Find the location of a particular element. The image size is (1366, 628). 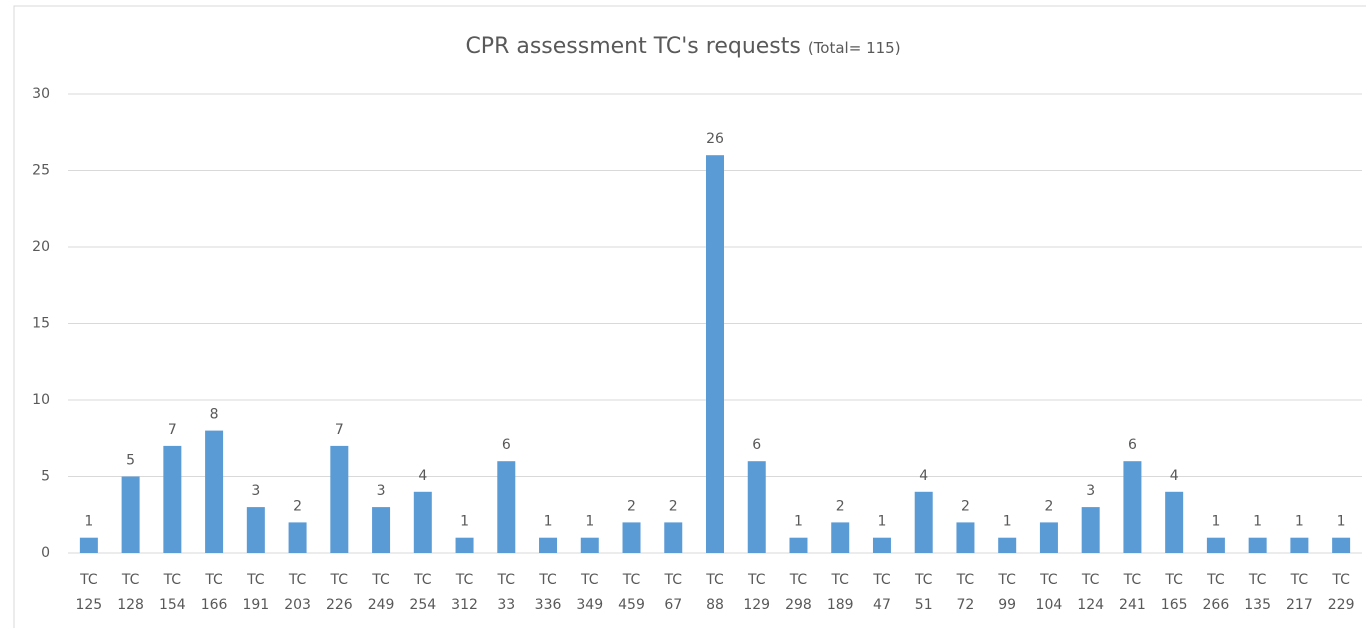

chart-subtitle: (Total= 115) is located at coordinates (854, 48).